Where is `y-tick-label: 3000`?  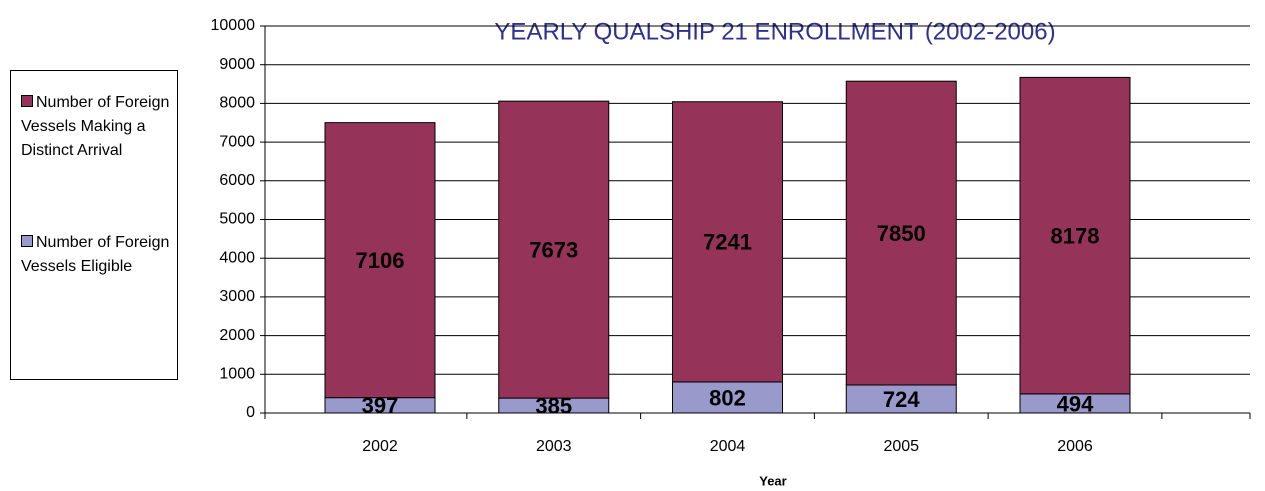 y-tick-label: 3000 is located at coordinates (237, 296).